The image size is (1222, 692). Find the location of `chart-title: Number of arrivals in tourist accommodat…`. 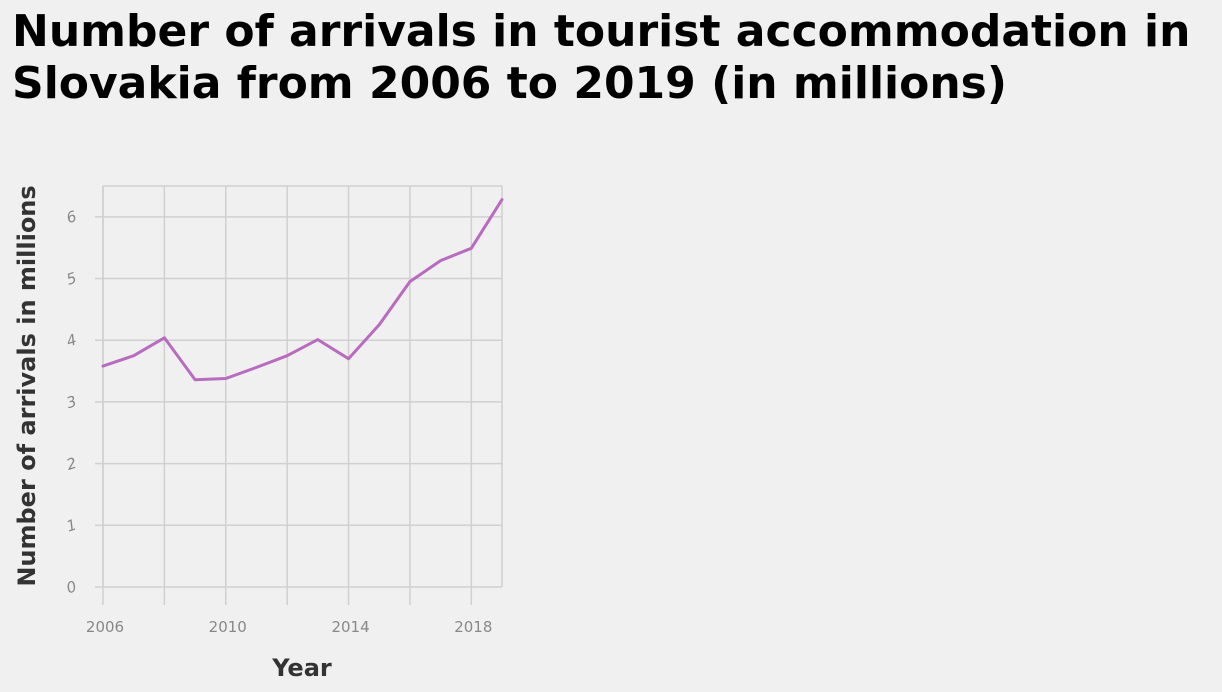

chart-title: Number of arrivals in tourist accommodat… is located at coordinates (601, 57).